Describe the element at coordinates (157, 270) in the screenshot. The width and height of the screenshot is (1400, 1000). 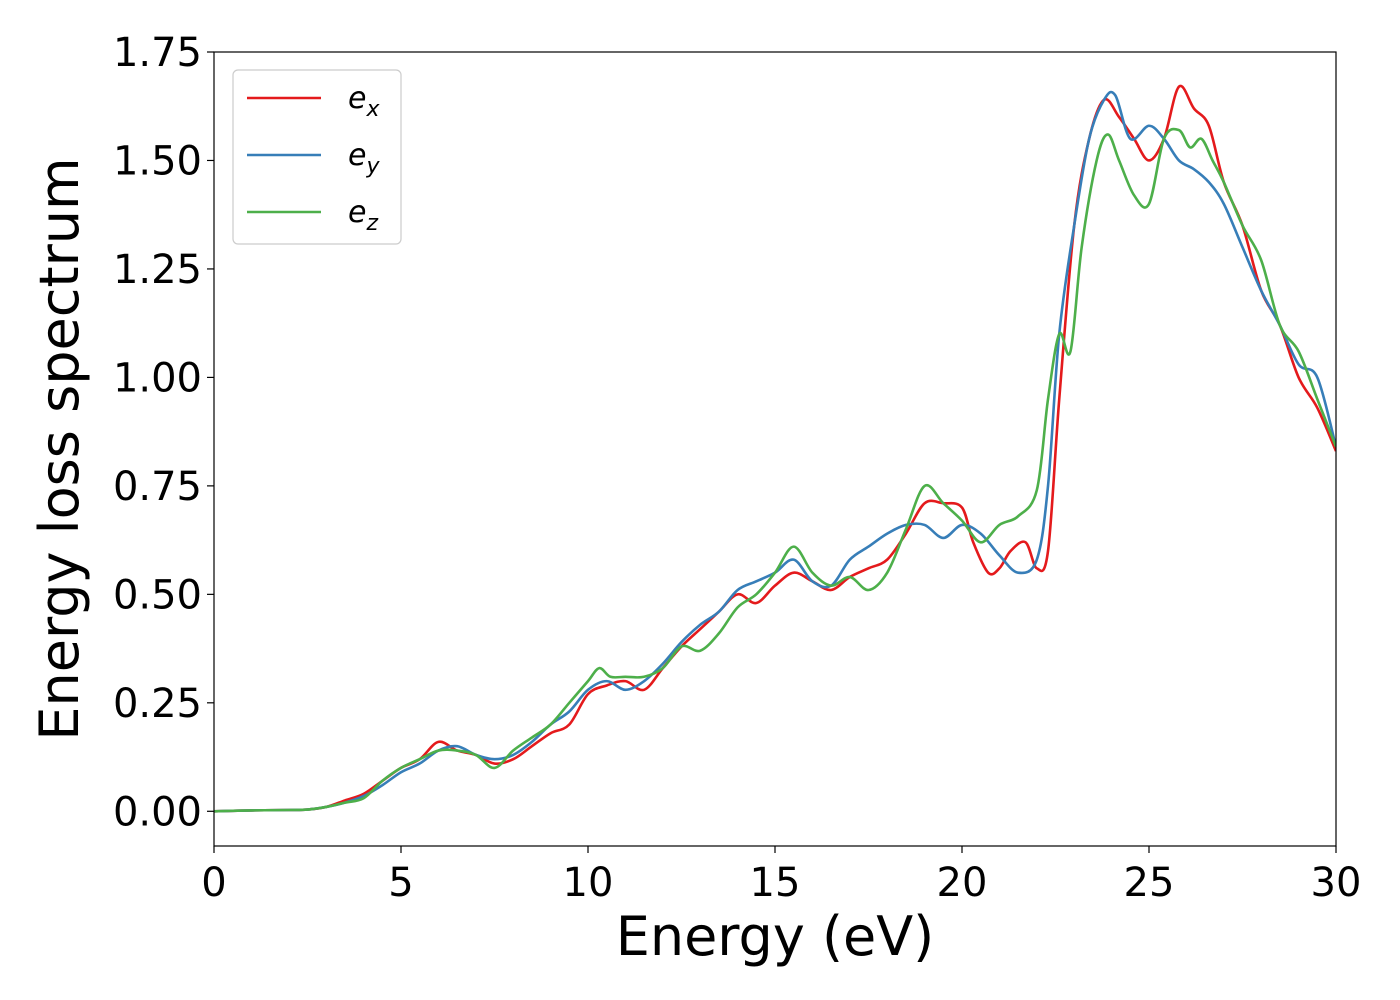
I see `y-tick-label: 1.25` at that location.